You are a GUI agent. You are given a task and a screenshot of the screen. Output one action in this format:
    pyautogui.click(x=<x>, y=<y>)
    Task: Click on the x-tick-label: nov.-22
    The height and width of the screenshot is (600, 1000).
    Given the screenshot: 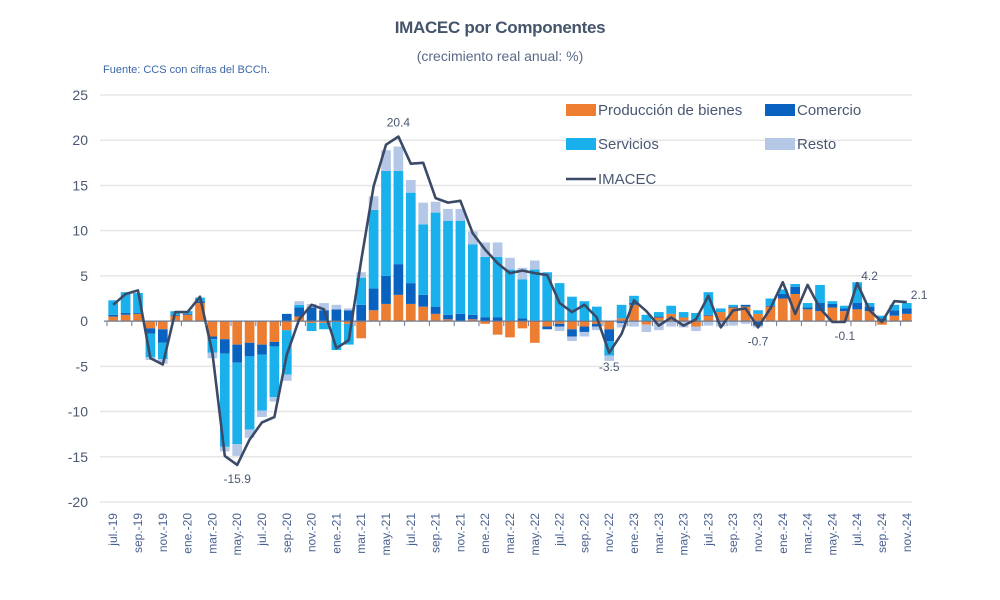 What is the action you would take?
    pyautogui.click(x=609, y=532)
    